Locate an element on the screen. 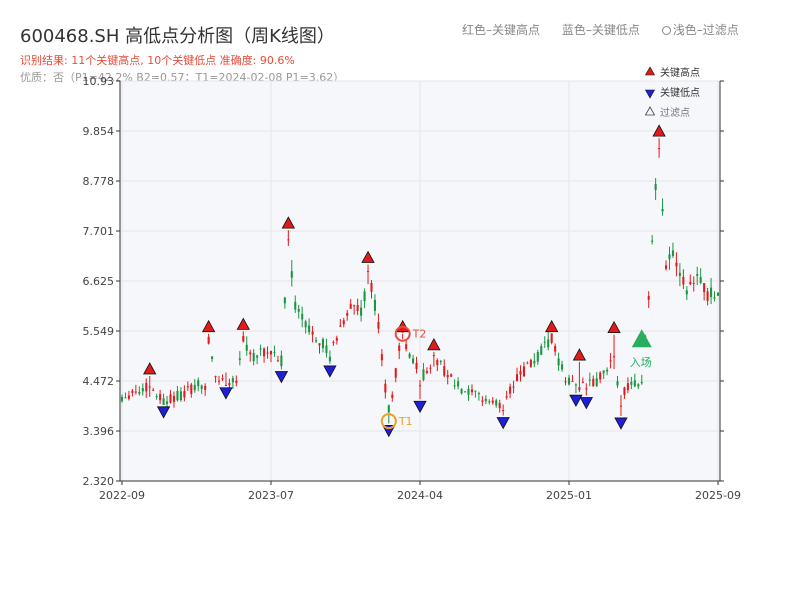 The height and width of the screenshot is (600, 800). y-tick-label: 2.320 is located at coordinates (99, 481).